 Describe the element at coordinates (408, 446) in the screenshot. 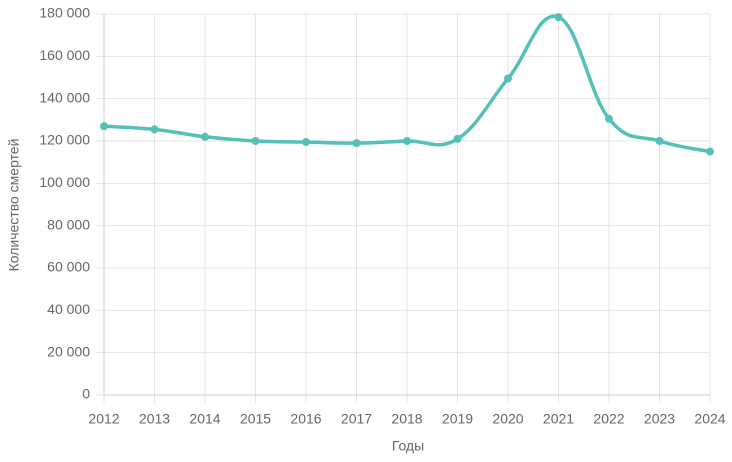

I see `x-axis-title: Годы` at that location.